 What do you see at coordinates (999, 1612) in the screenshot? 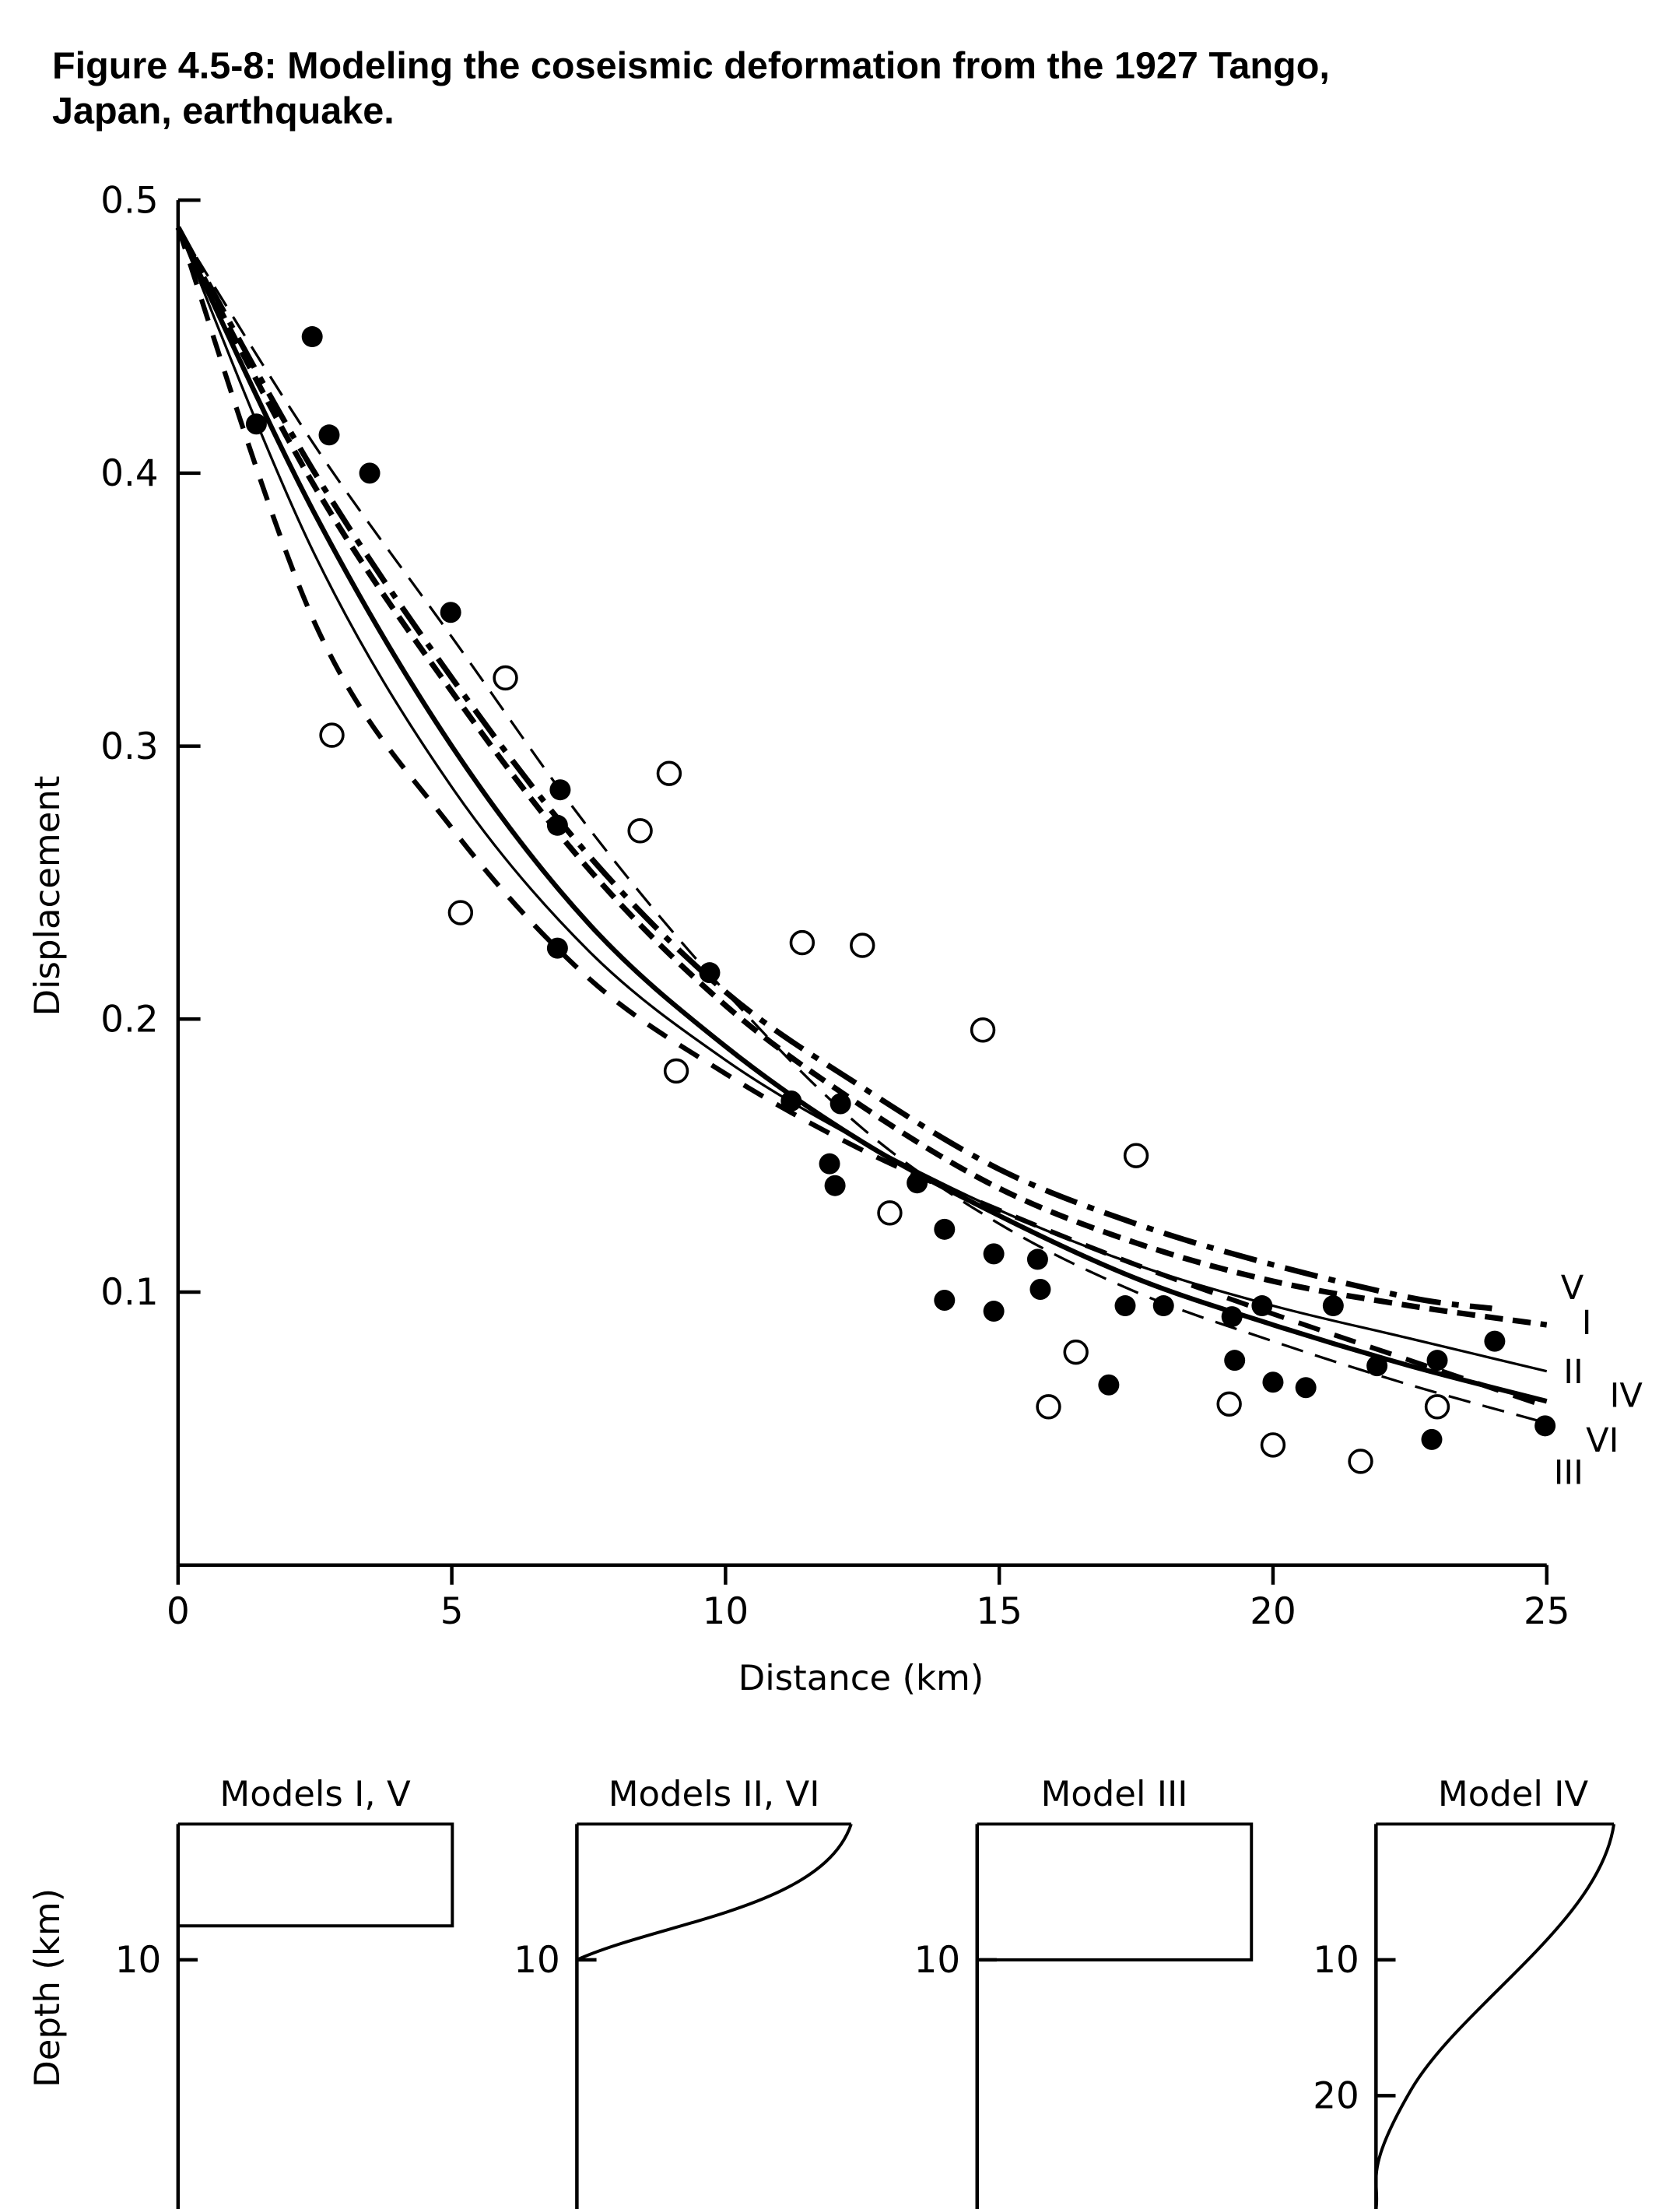
I see `x-tick-label: 15` at bounding box center [999, 1612].